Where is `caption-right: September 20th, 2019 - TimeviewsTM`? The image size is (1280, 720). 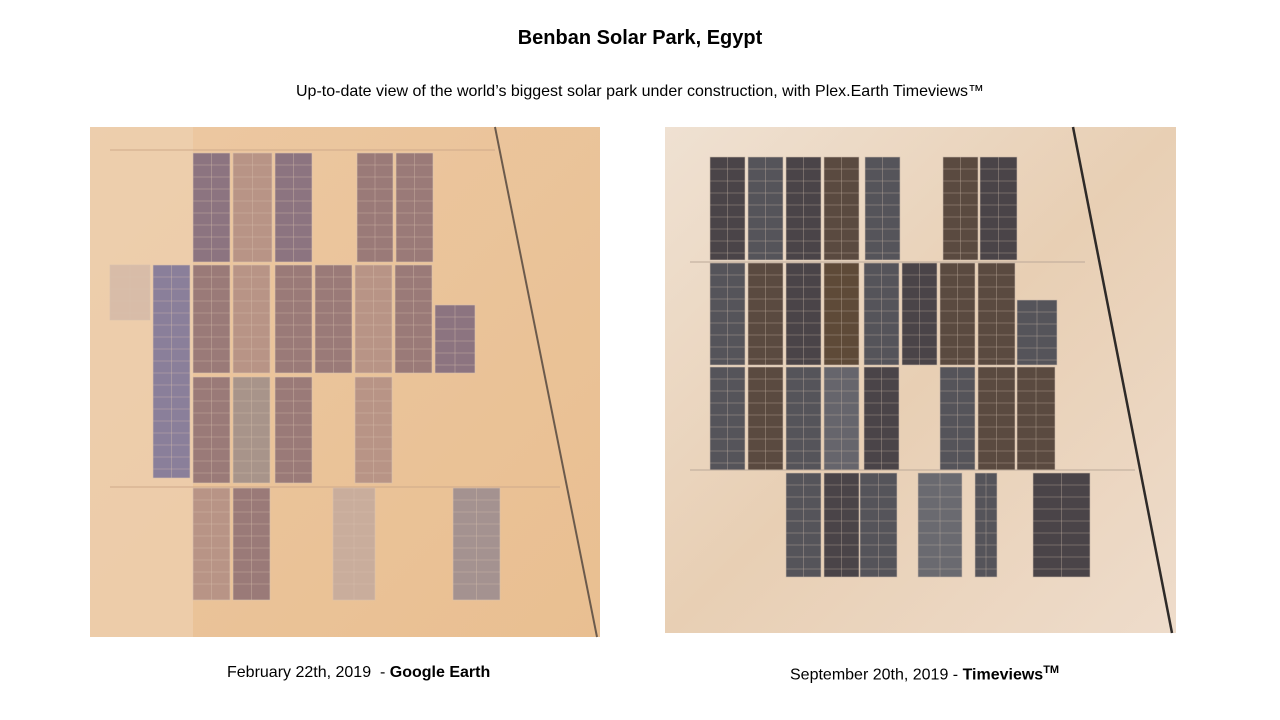
caption-right: September 20th, 2019 - TimeviewsTM is located at coordinates (924, 674).